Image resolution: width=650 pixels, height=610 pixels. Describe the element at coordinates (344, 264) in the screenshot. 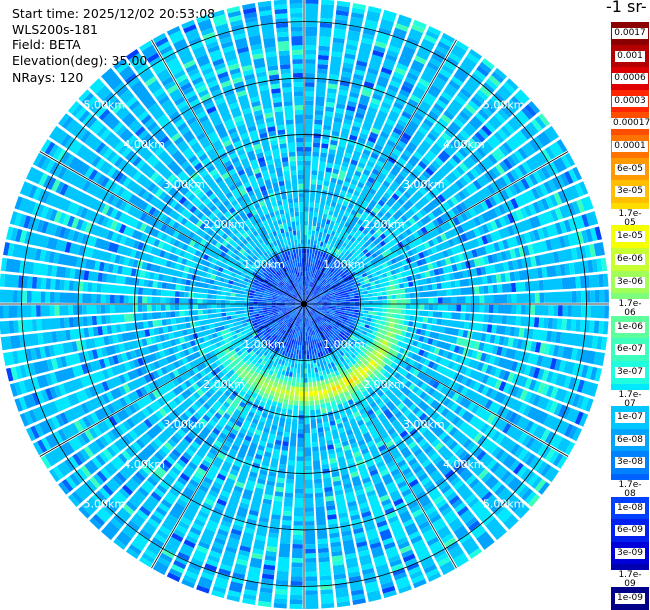

I see `ring-label: 1.00km` at that location.